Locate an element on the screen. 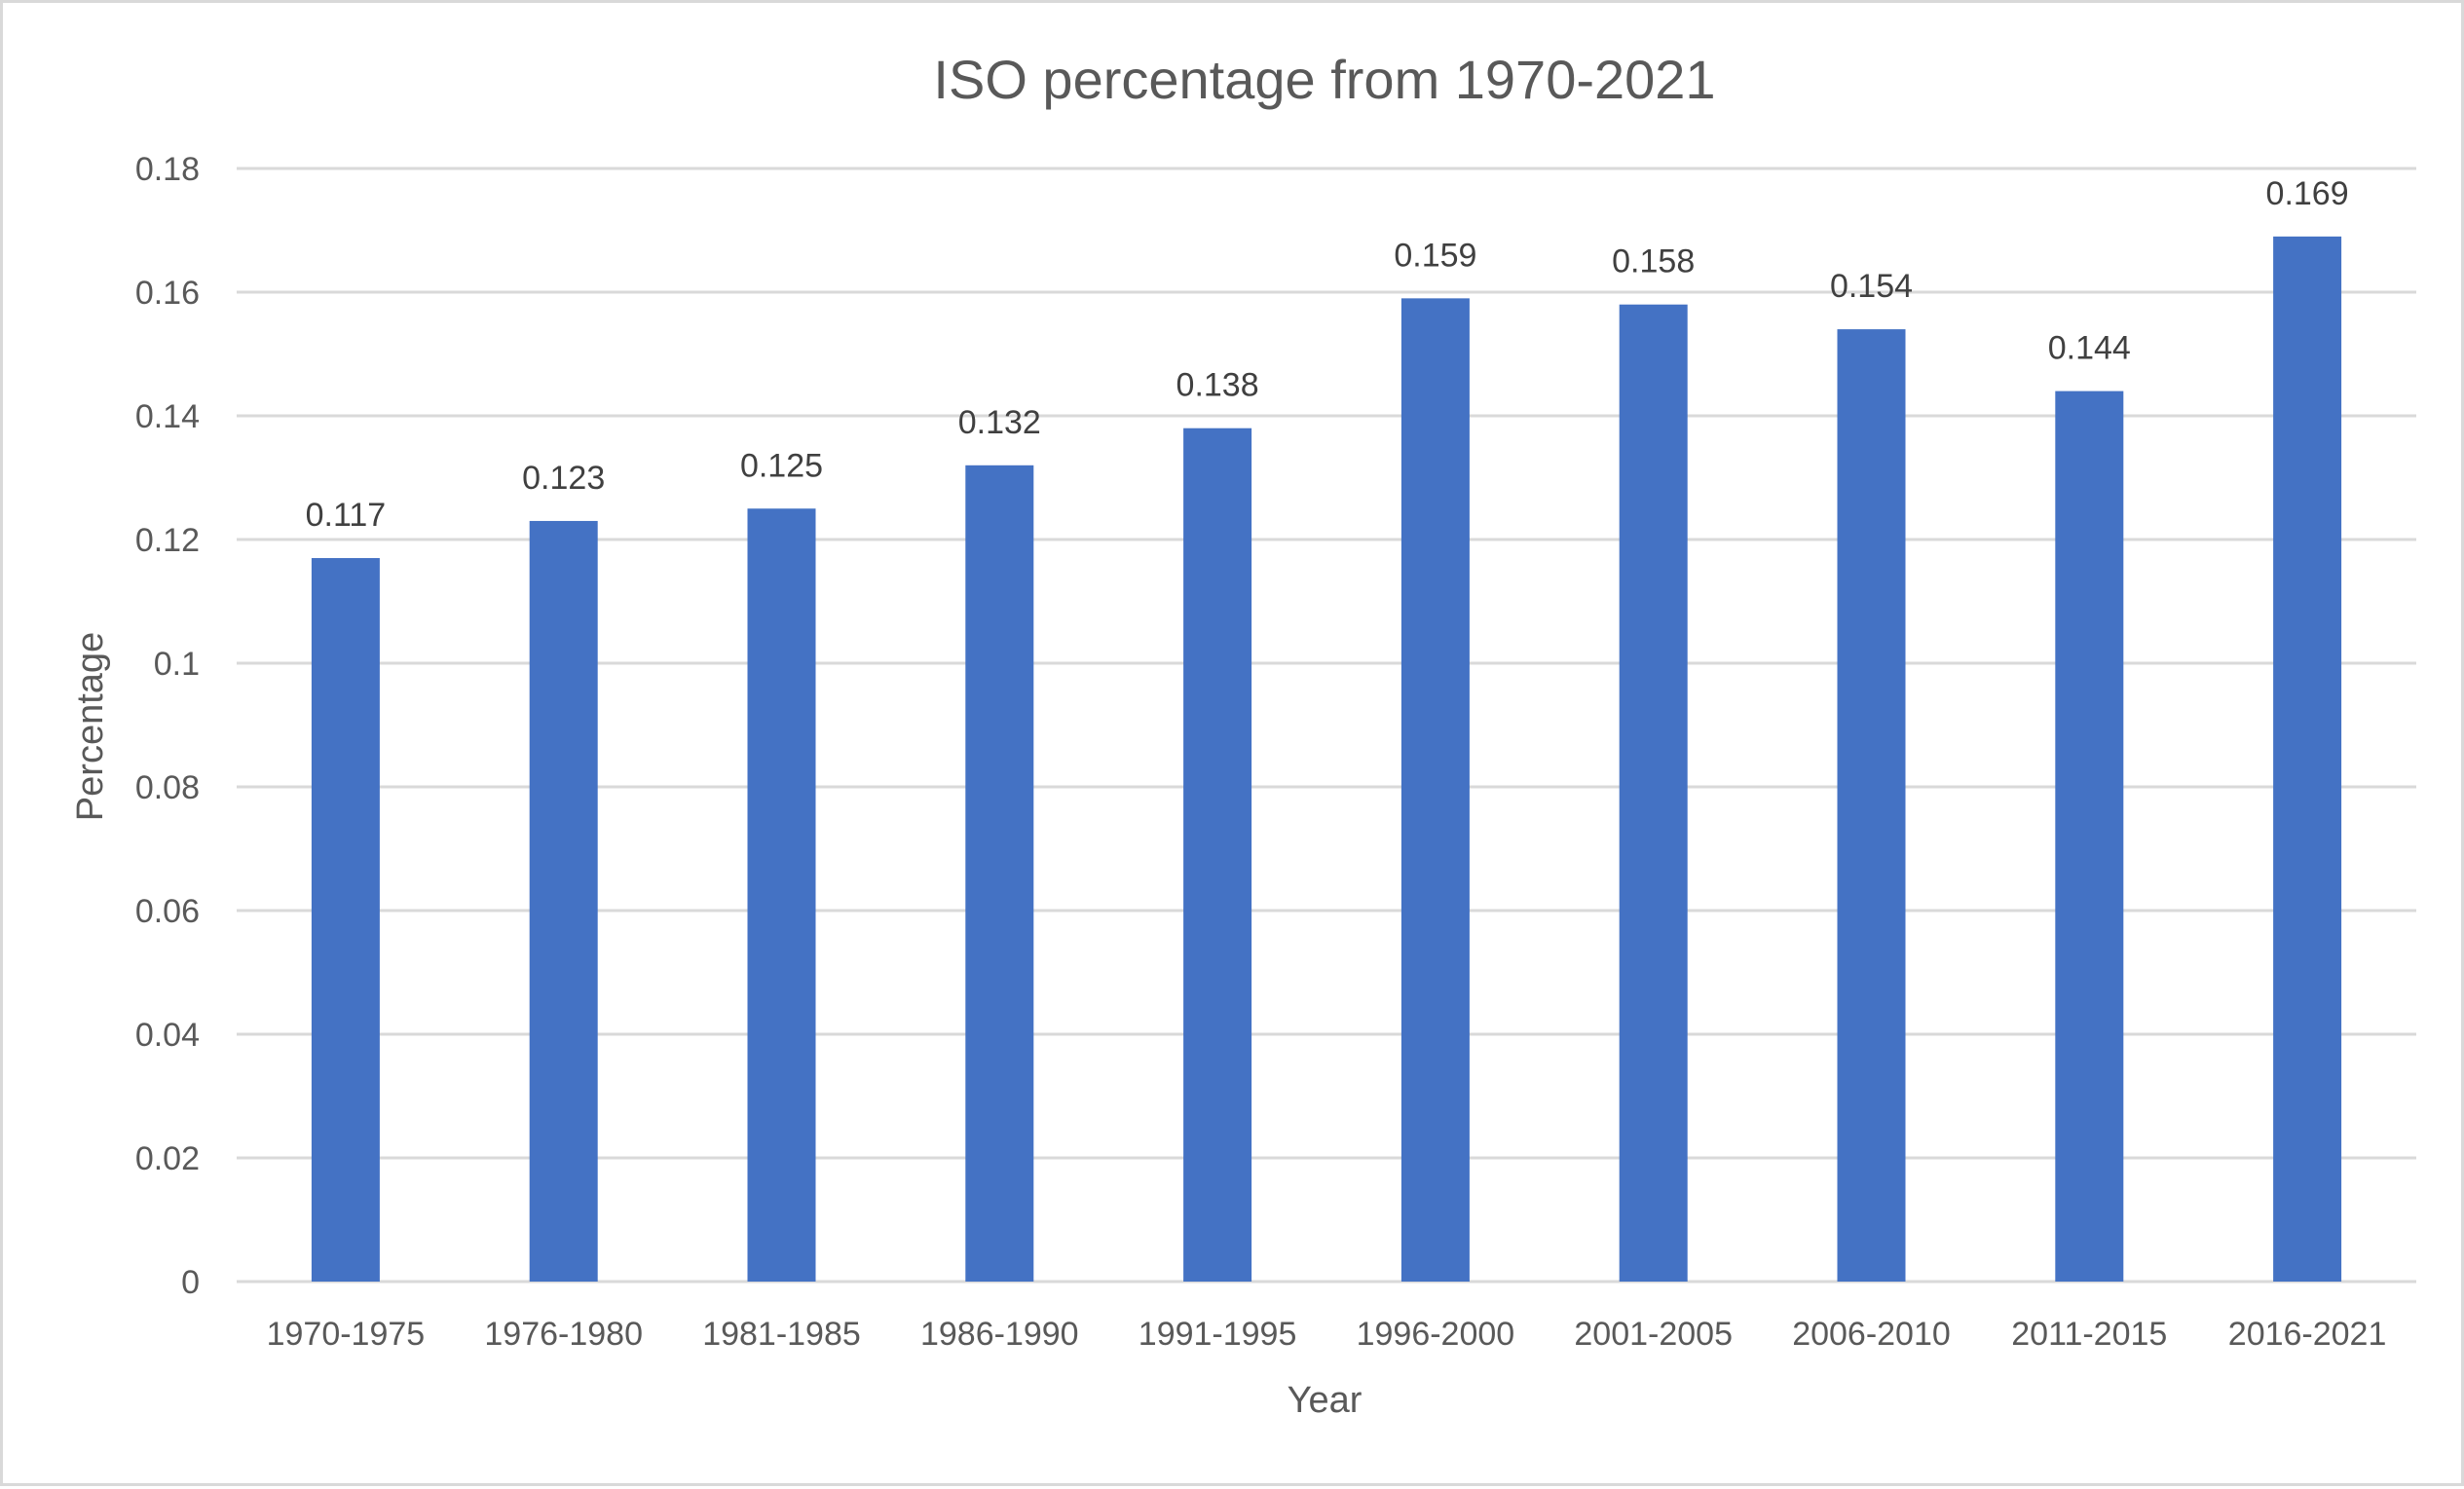  y-tick-label: 0 is located at coordinates (190, 1282).